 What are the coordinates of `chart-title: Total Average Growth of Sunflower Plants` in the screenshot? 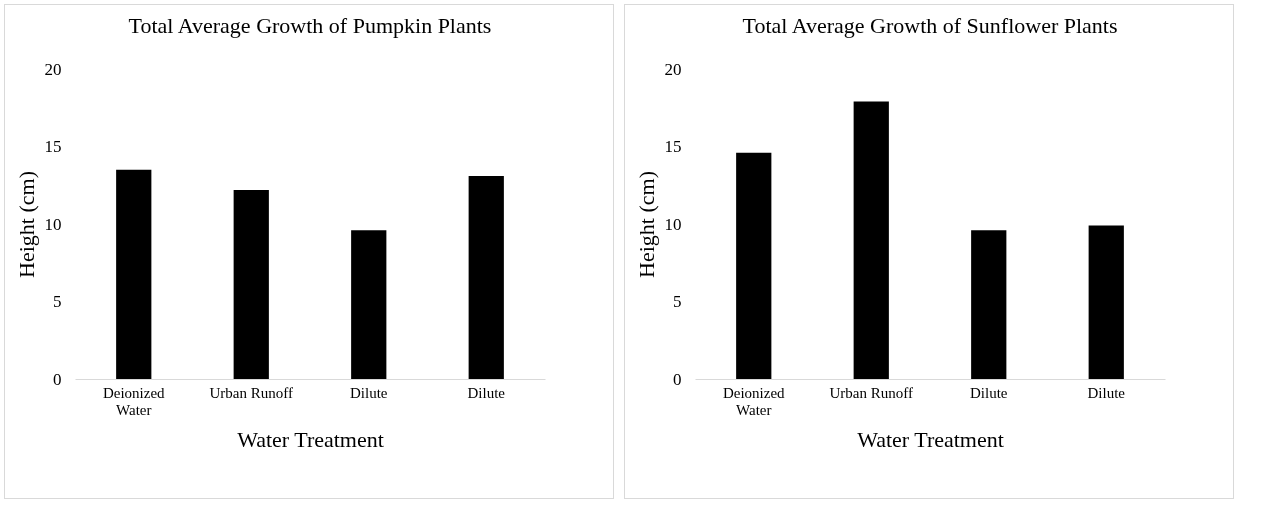 It's located at (930, 25).